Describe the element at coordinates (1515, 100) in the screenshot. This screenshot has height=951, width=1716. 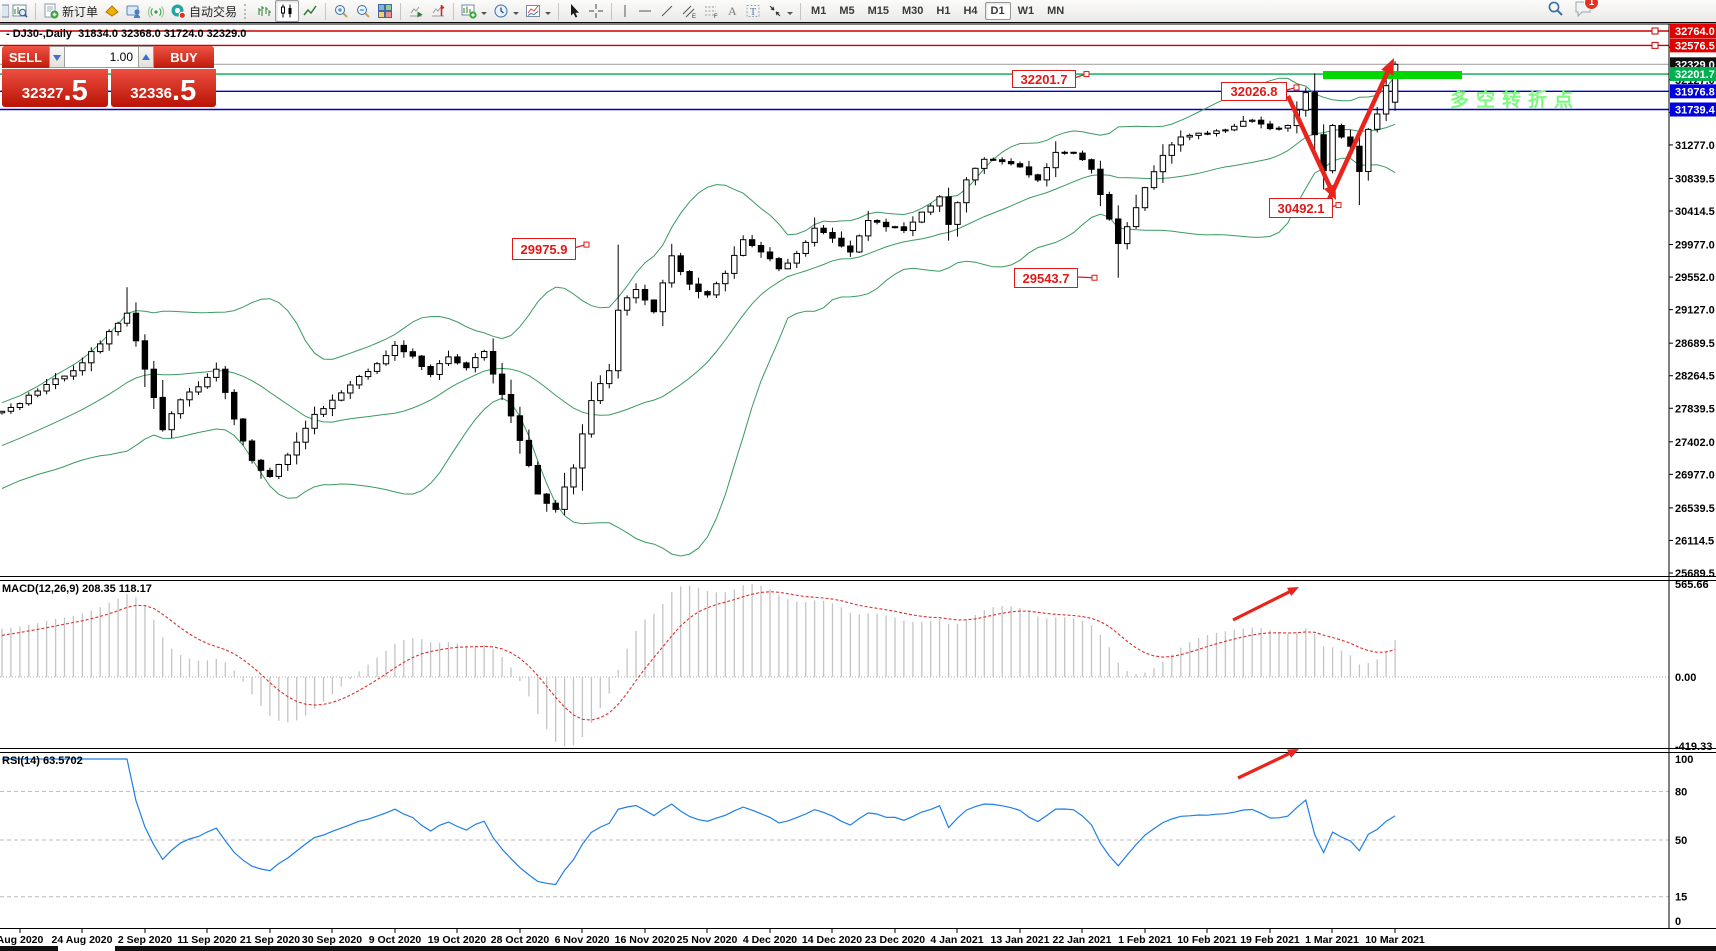
I see `chinese-annotation-text: 多空转折点` at that location.